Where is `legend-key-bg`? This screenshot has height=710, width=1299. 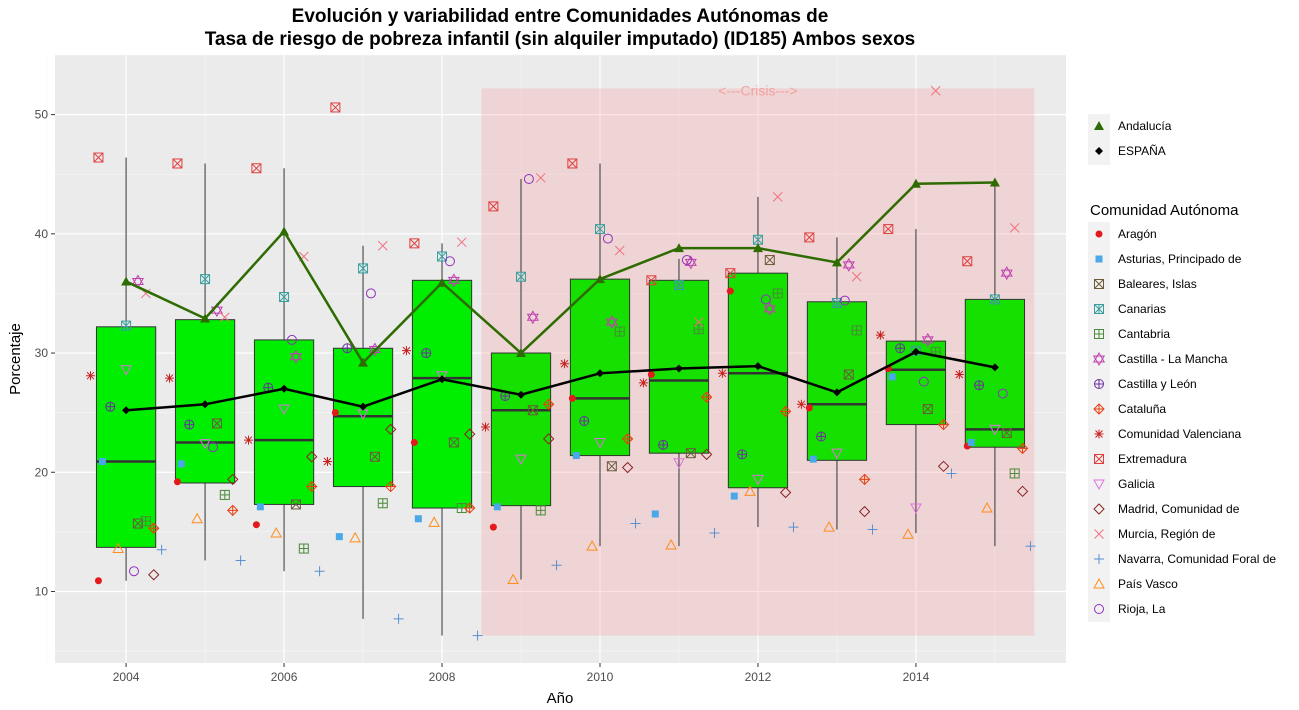
legend-key-bg is located at coordinates (1099, 139).